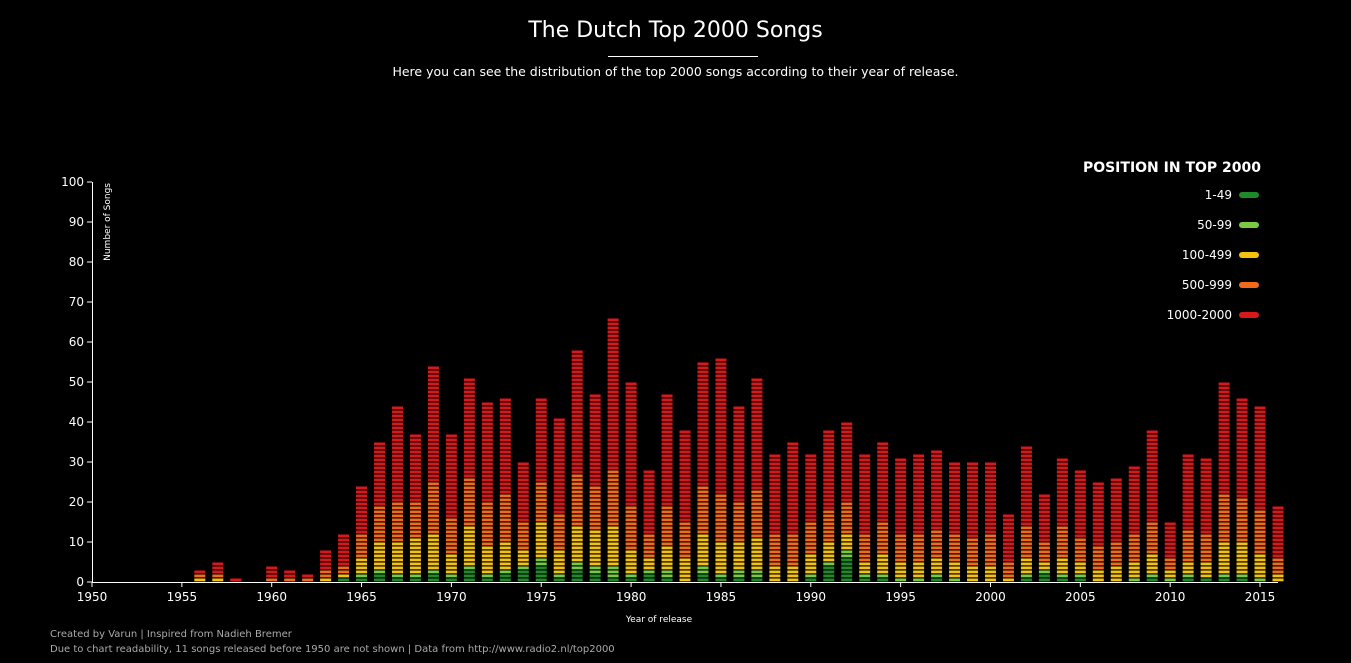 The height and width of the screenshot is (663, 1351). Describe the element at coordinates (793, 512) in the screenshot. I see `bar-1989` at that location.